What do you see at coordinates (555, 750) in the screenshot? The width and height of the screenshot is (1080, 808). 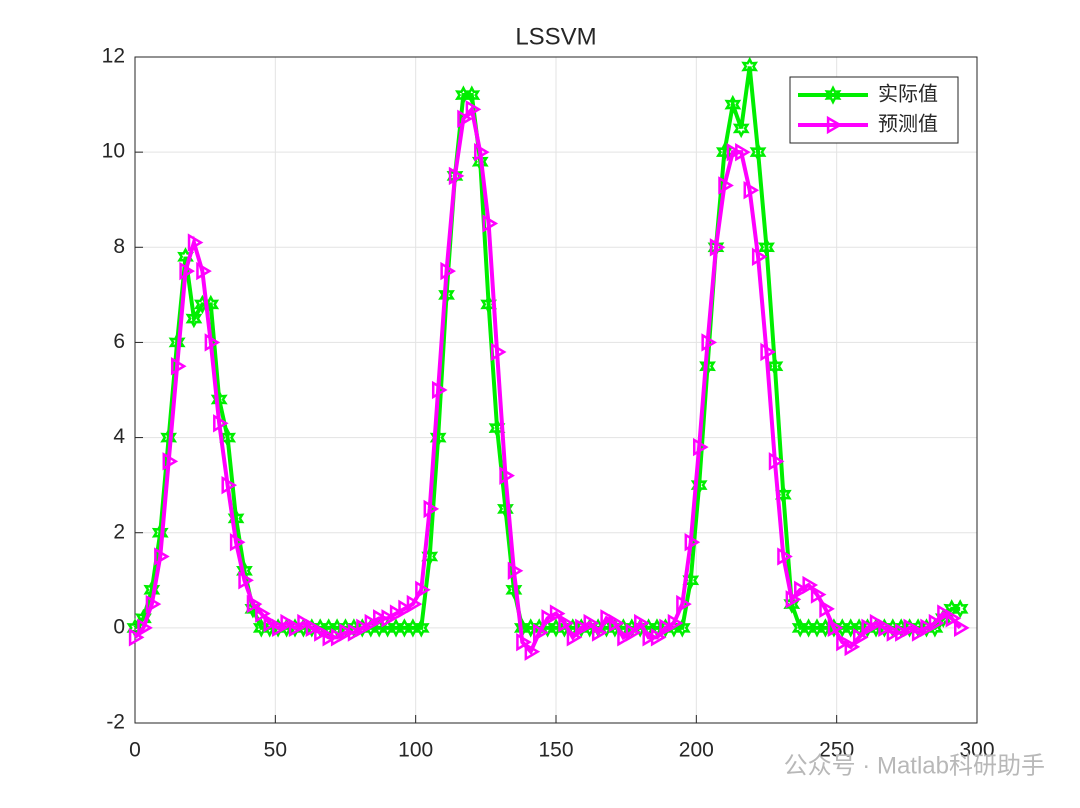 I see `x-tick-label: 150` at bounding box center [555, 750].